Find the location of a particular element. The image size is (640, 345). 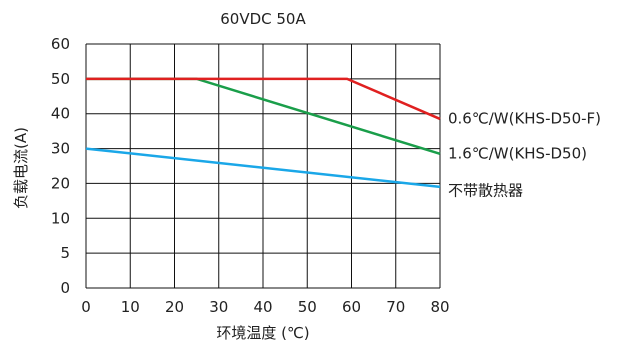

x-tick-label: 40 is located at coordinates (262, 307).